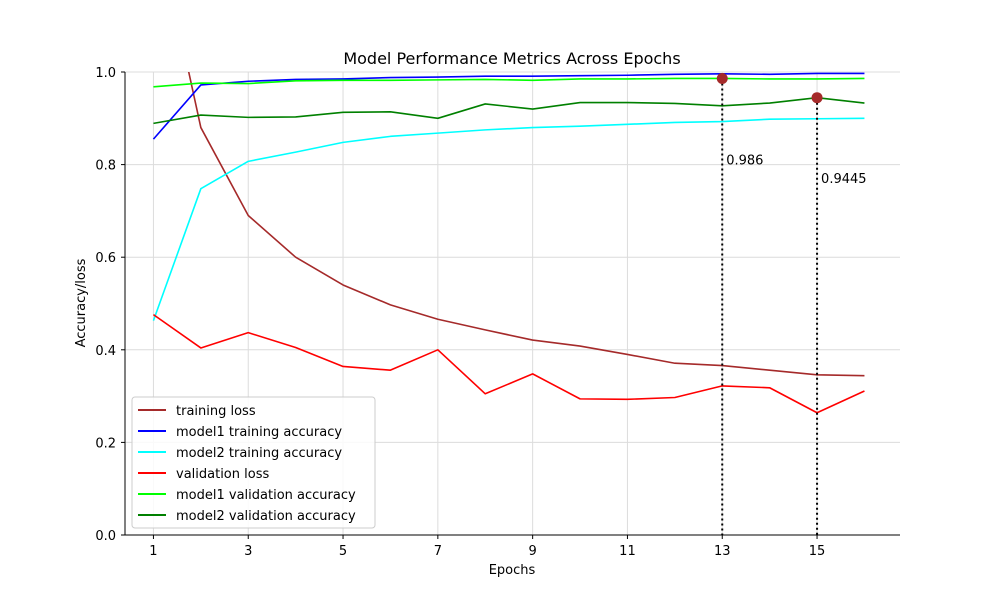  I want to click on legend-label-1: training loss, so click(216, 411).